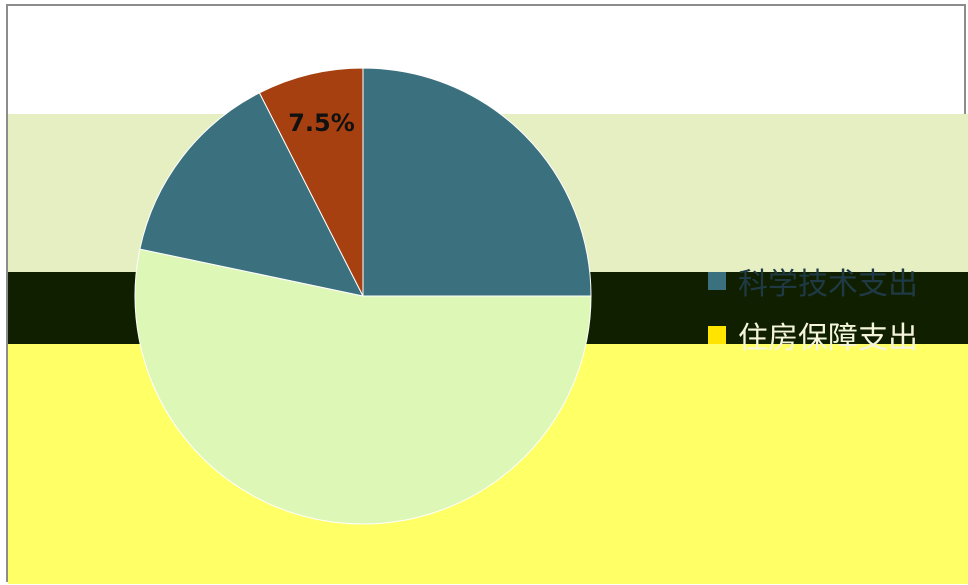 The height and width of the screenshot is (585, 968). What do you see at coordinates (717, 335) in the screenshot?
I see `legend-swatch-housing` at bounding box center [717, 335].